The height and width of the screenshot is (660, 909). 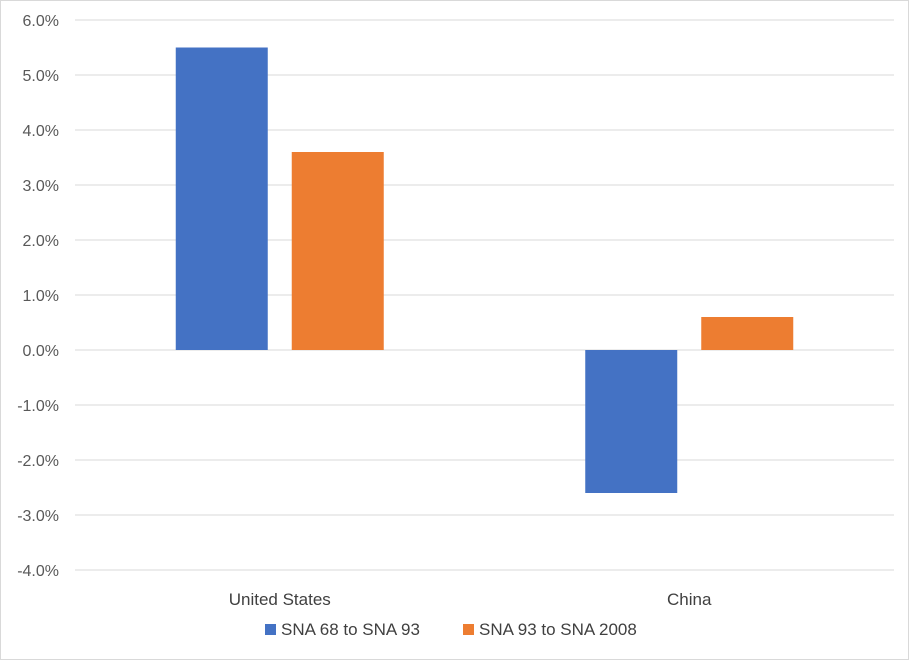 What do you see at coordinates (41, 21) in the screenshot?
I see `y-tick-label: 6.0%` at bounding box center [41, 21].